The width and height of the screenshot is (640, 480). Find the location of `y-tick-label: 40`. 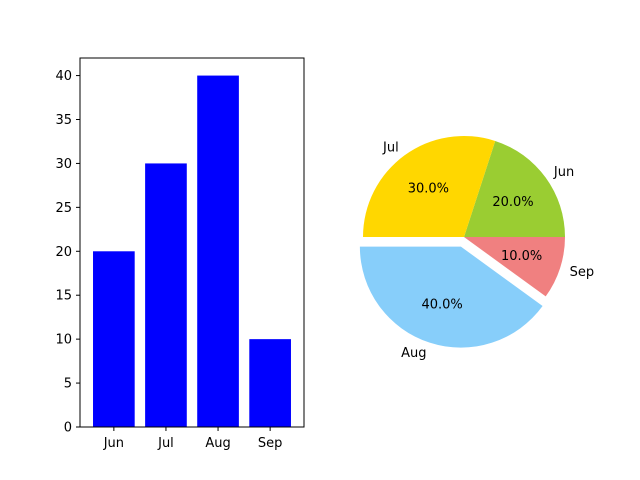

y-tick-label: 40 is located at coordinates (63, 76).